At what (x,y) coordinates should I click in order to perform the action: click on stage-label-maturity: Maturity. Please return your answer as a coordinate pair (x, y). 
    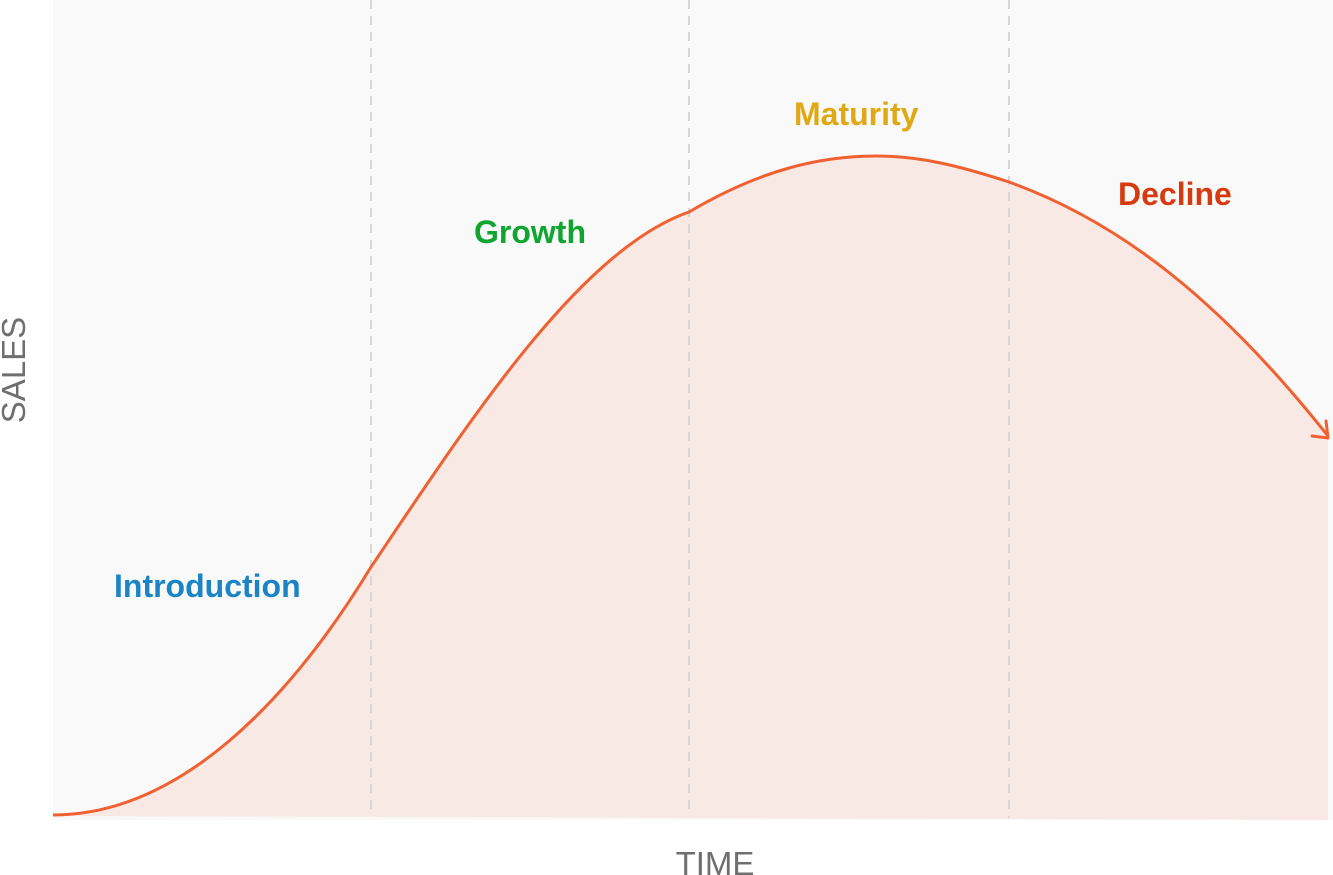
    Looking at the image, I should click on (856, 114).